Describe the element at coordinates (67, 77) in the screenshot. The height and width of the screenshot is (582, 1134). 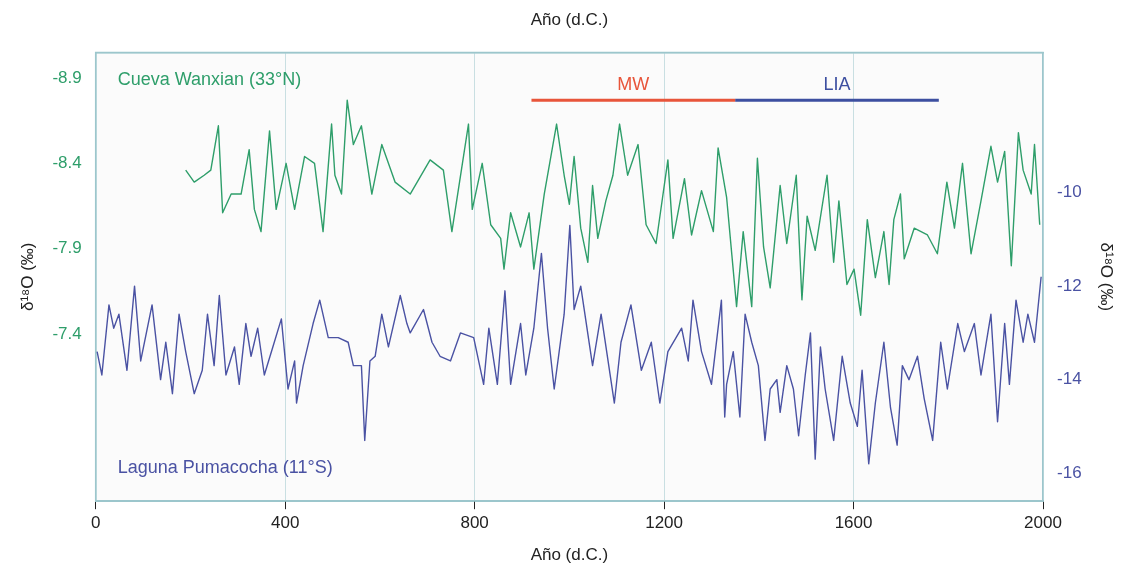
I see `y-tick-label: -8.9` at that location.